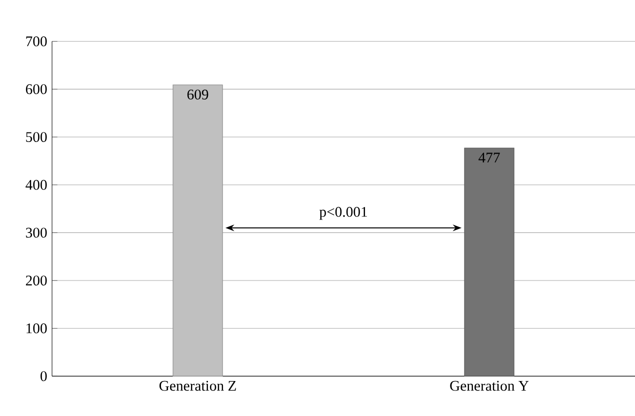 This screenshot has width=635, height=416. I want to click on annotation: p<0.001, so click(343, 213).